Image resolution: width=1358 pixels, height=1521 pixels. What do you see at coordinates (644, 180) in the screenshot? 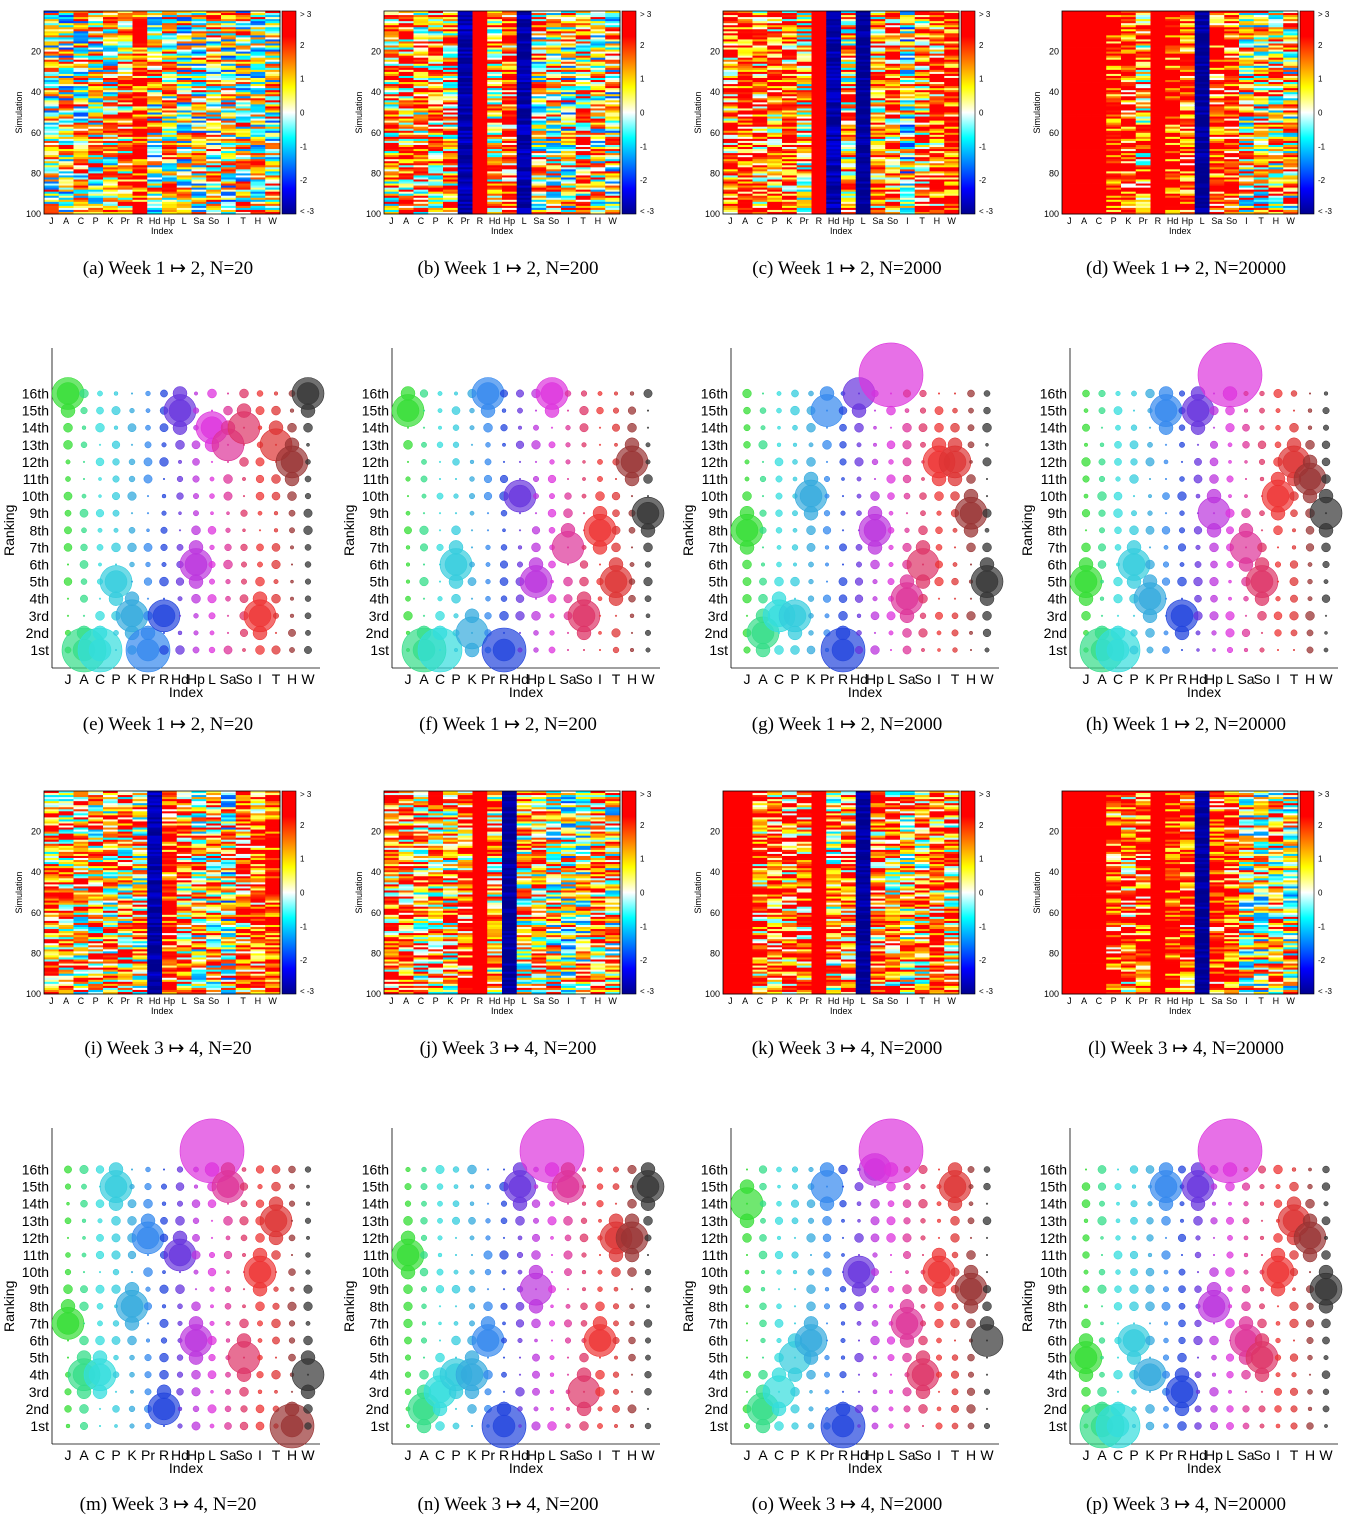
I see `colorbar-tick-label: -2` at bounding box center [644, 180].